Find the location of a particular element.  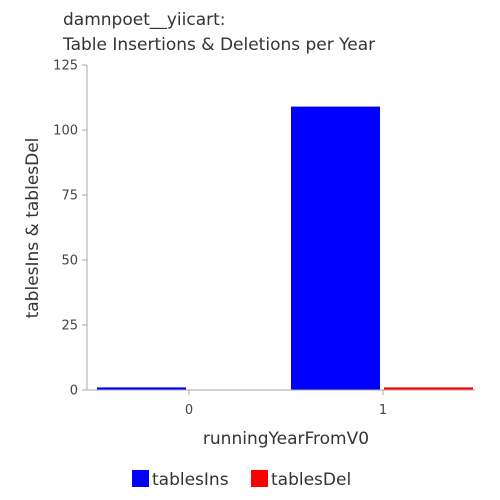

legend-label-tablesDel: tablesDel is located at coordinates (311, 480).